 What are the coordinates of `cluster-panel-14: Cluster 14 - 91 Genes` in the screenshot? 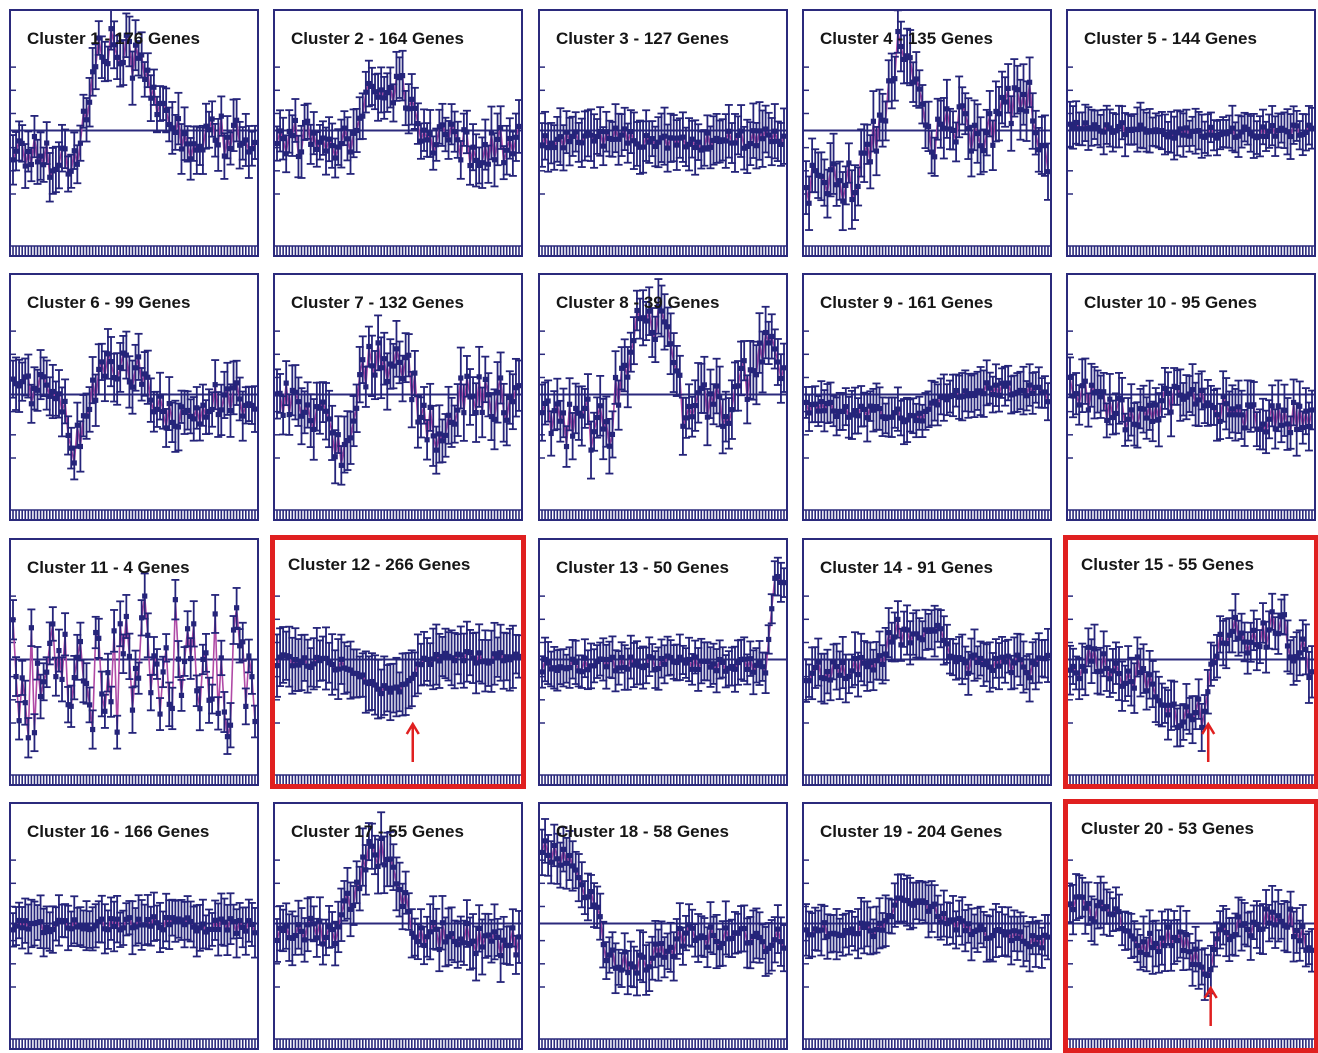 It's located at (927, 662).